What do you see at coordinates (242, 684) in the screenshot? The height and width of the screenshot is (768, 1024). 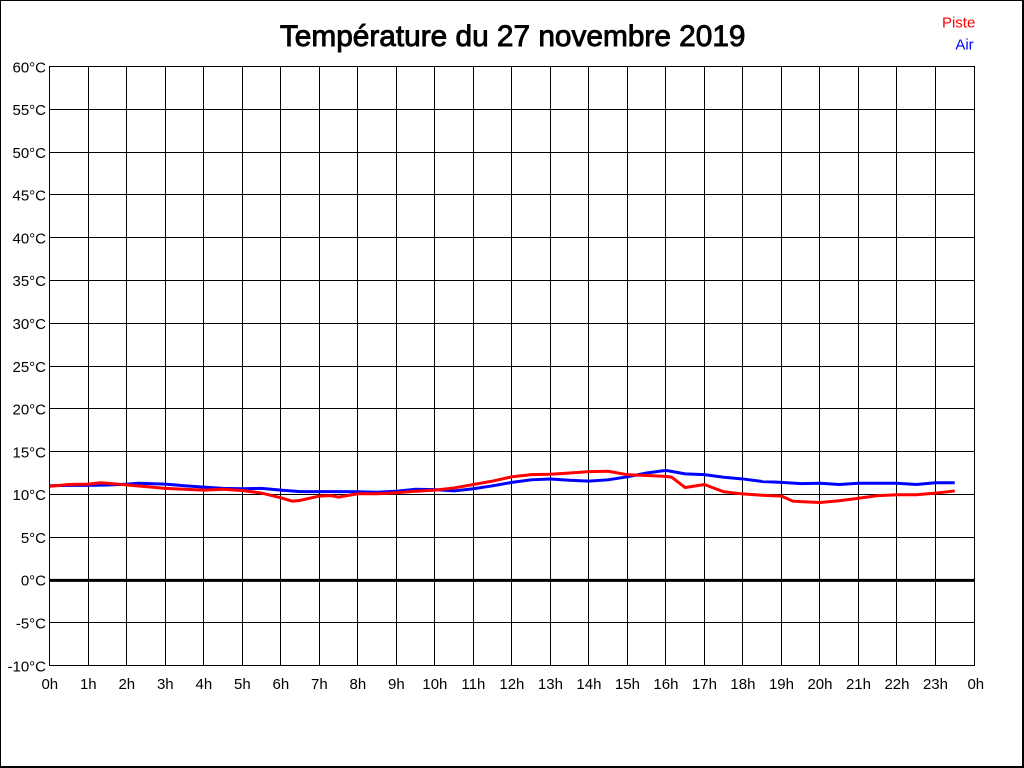 I see `svg-text: 5h` at bounding box center [242, 684].